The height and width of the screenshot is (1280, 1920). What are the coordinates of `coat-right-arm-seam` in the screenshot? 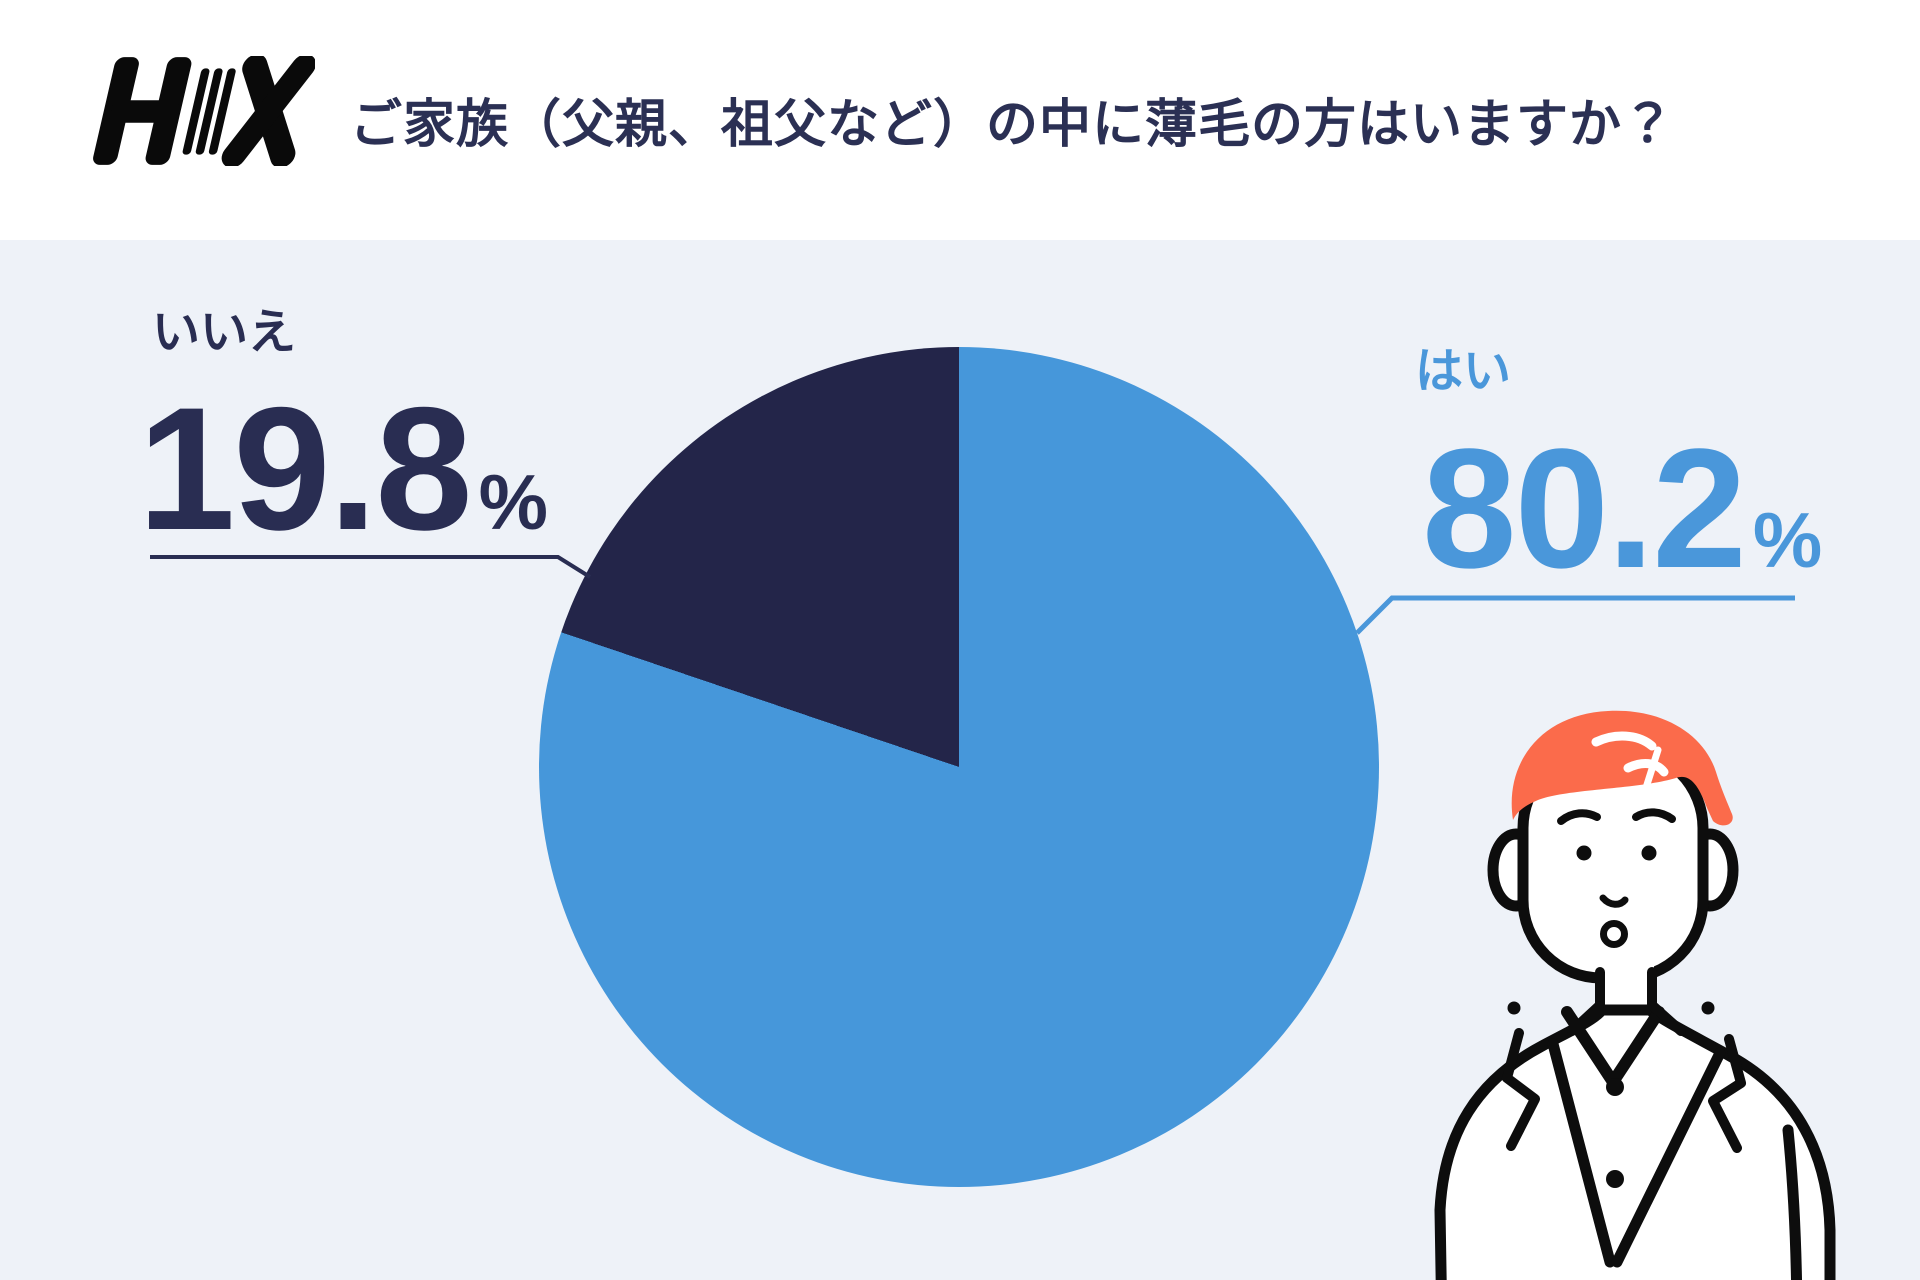 It's located at (1792, 1202).